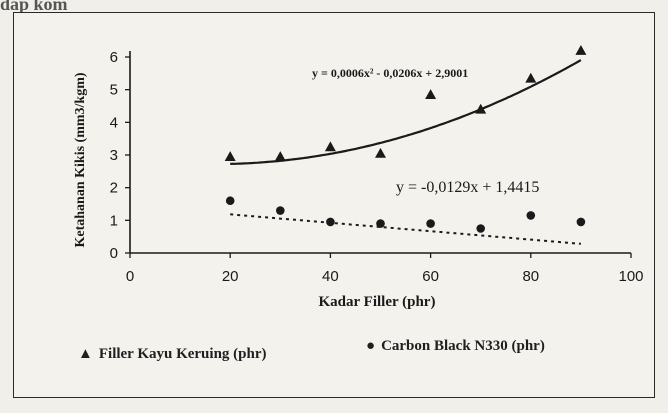 This screenshot has width=668, height=413. I want to click on legend-label-carbon-black: Carbon Black N330 (phr), so click(463, 346).